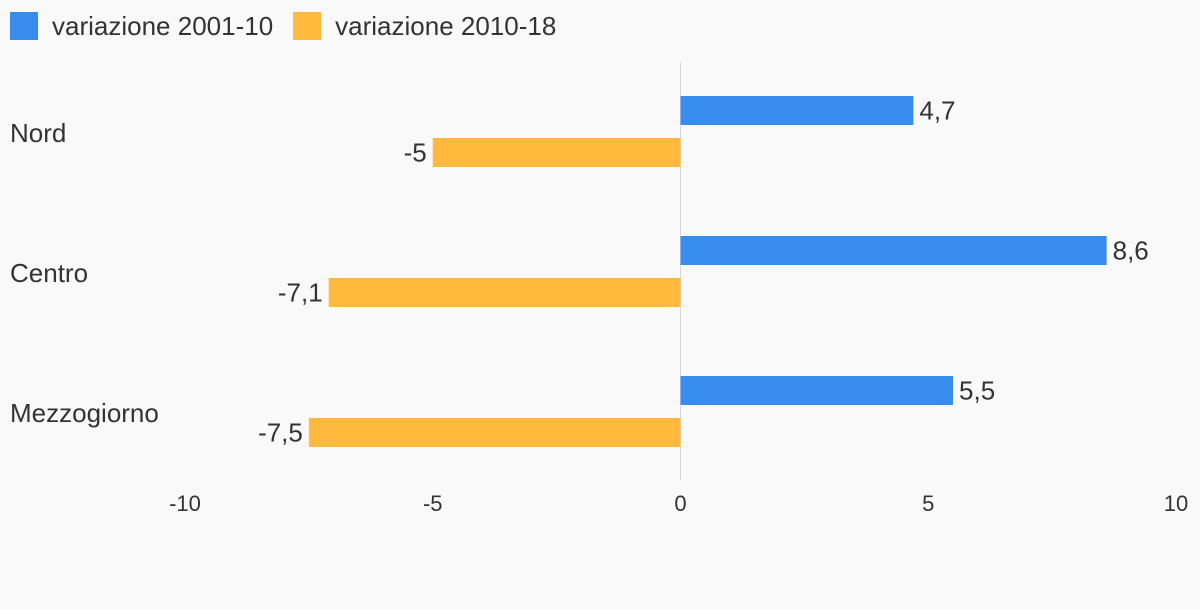 The image size is (1200, 610). Describe the element at coordinates (84, 413) in the screenshot. I see `category-label: Mezzogiorno` at that location.